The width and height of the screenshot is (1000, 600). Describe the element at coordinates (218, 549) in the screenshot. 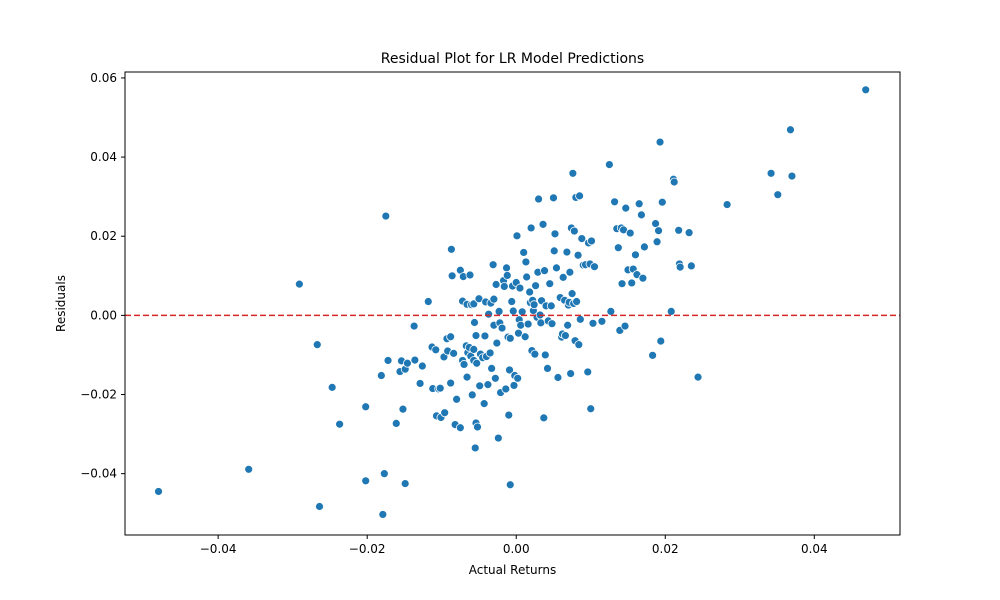

I see `x-tick-label: −0.04` at that location.